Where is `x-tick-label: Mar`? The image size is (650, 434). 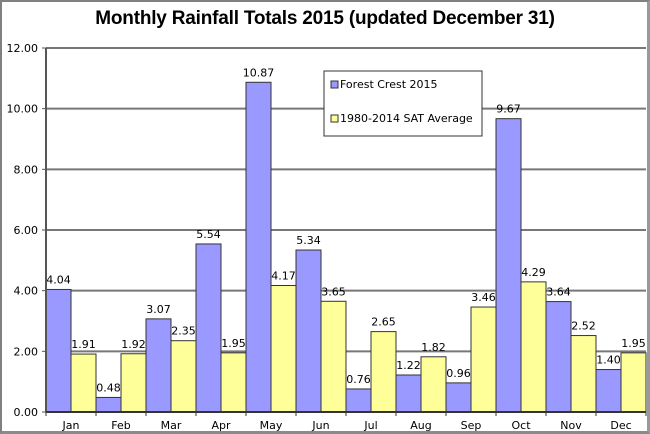 x-tick-label: Mar is located at coordinates (171, 425).